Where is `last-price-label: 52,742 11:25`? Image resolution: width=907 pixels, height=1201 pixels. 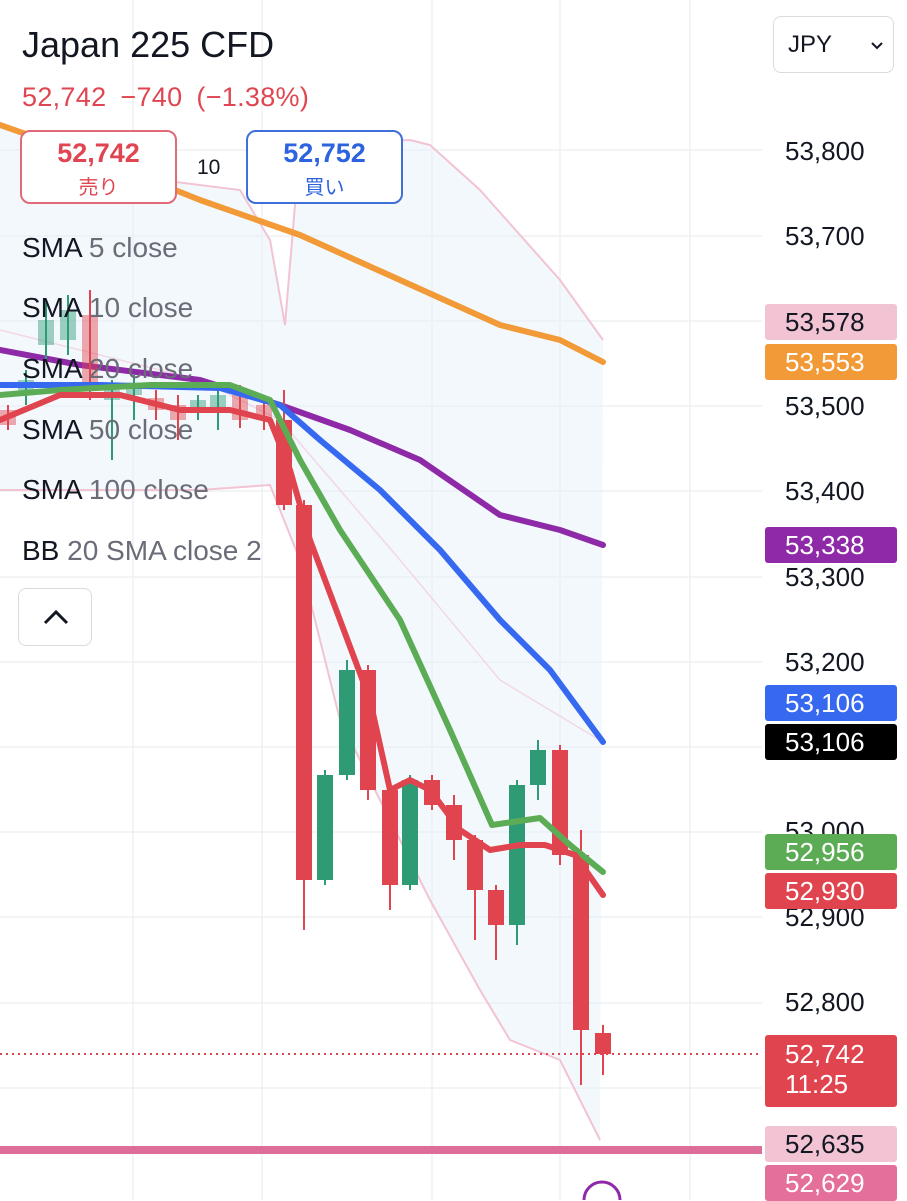 last-price-label: 52,742 11:25 is located at coordinates (831, 1071).